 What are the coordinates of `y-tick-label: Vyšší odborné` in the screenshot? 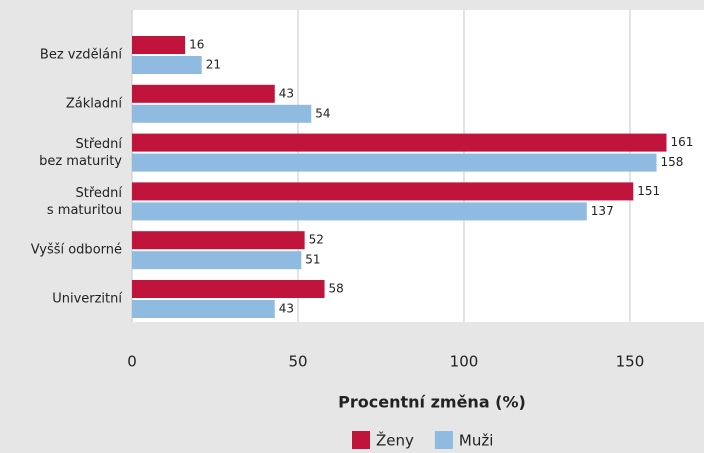 It's located at (76, 250).